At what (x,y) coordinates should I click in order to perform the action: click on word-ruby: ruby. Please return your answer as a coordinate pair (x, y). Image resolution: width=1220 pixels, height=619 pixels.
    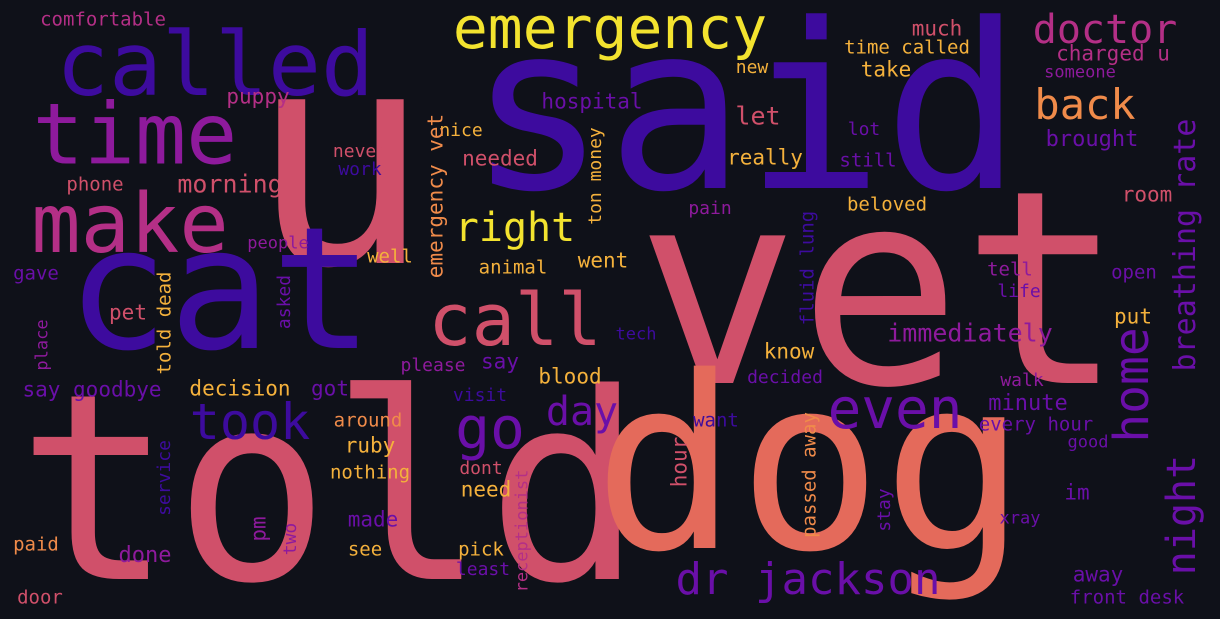
    Looking at the image, I should click on (370, 445).